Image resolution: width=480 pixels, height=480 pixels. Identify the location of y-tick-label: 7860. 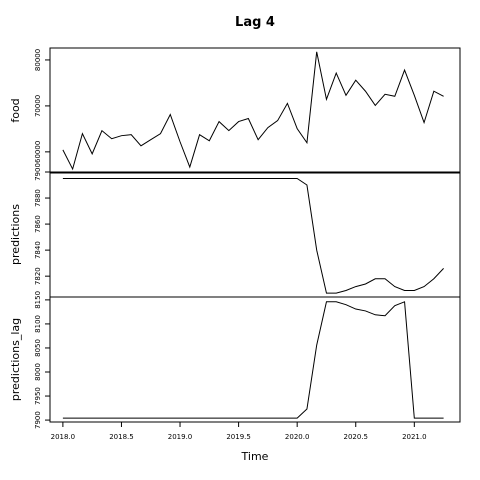
(38, 224).